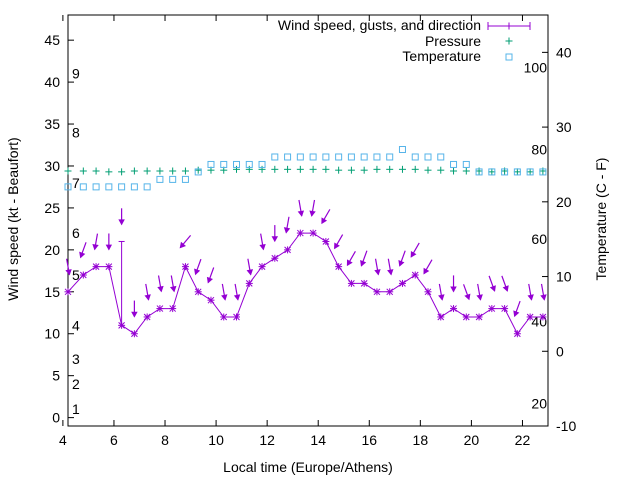  Describe the element at coordinates (76, 233) in the screenshot. I see `beaufort-label: 6` at that location.